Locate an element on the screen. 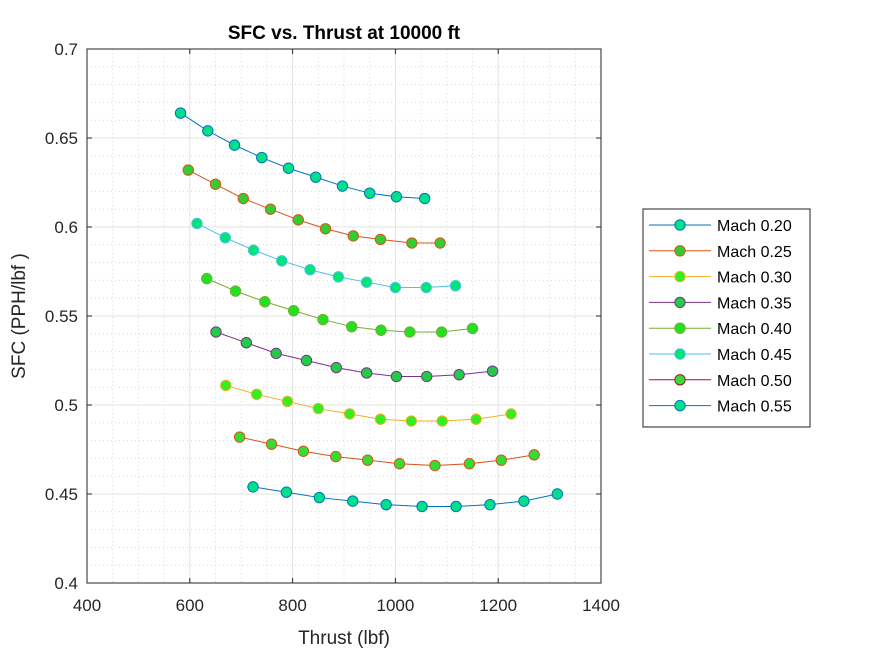  y-tick-label: 0.45 is located at coordinates (61, 494).